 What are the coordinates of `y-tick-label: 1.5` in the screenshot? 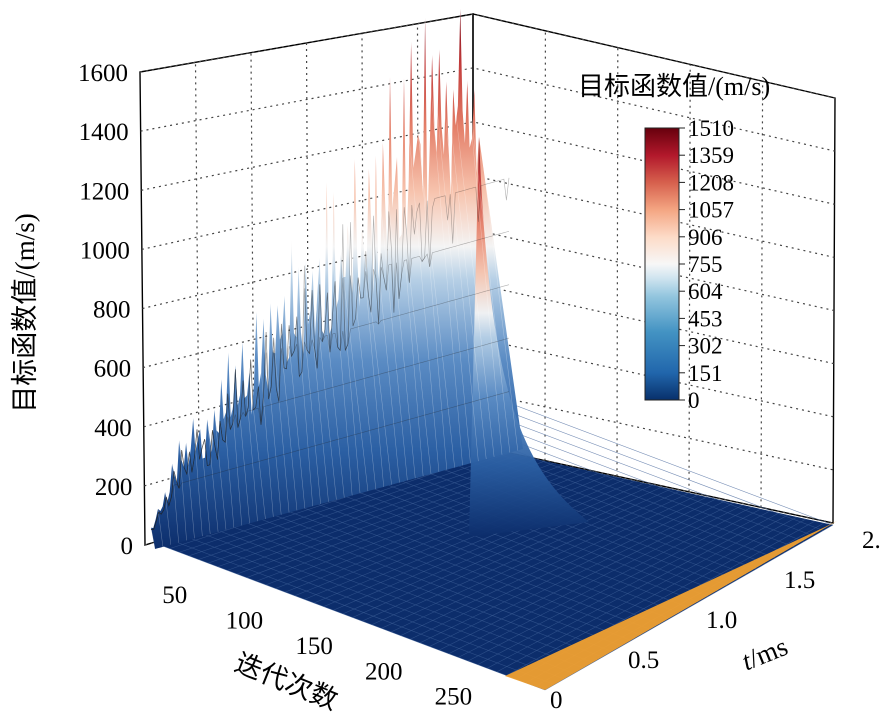 It's located at (799, 580).